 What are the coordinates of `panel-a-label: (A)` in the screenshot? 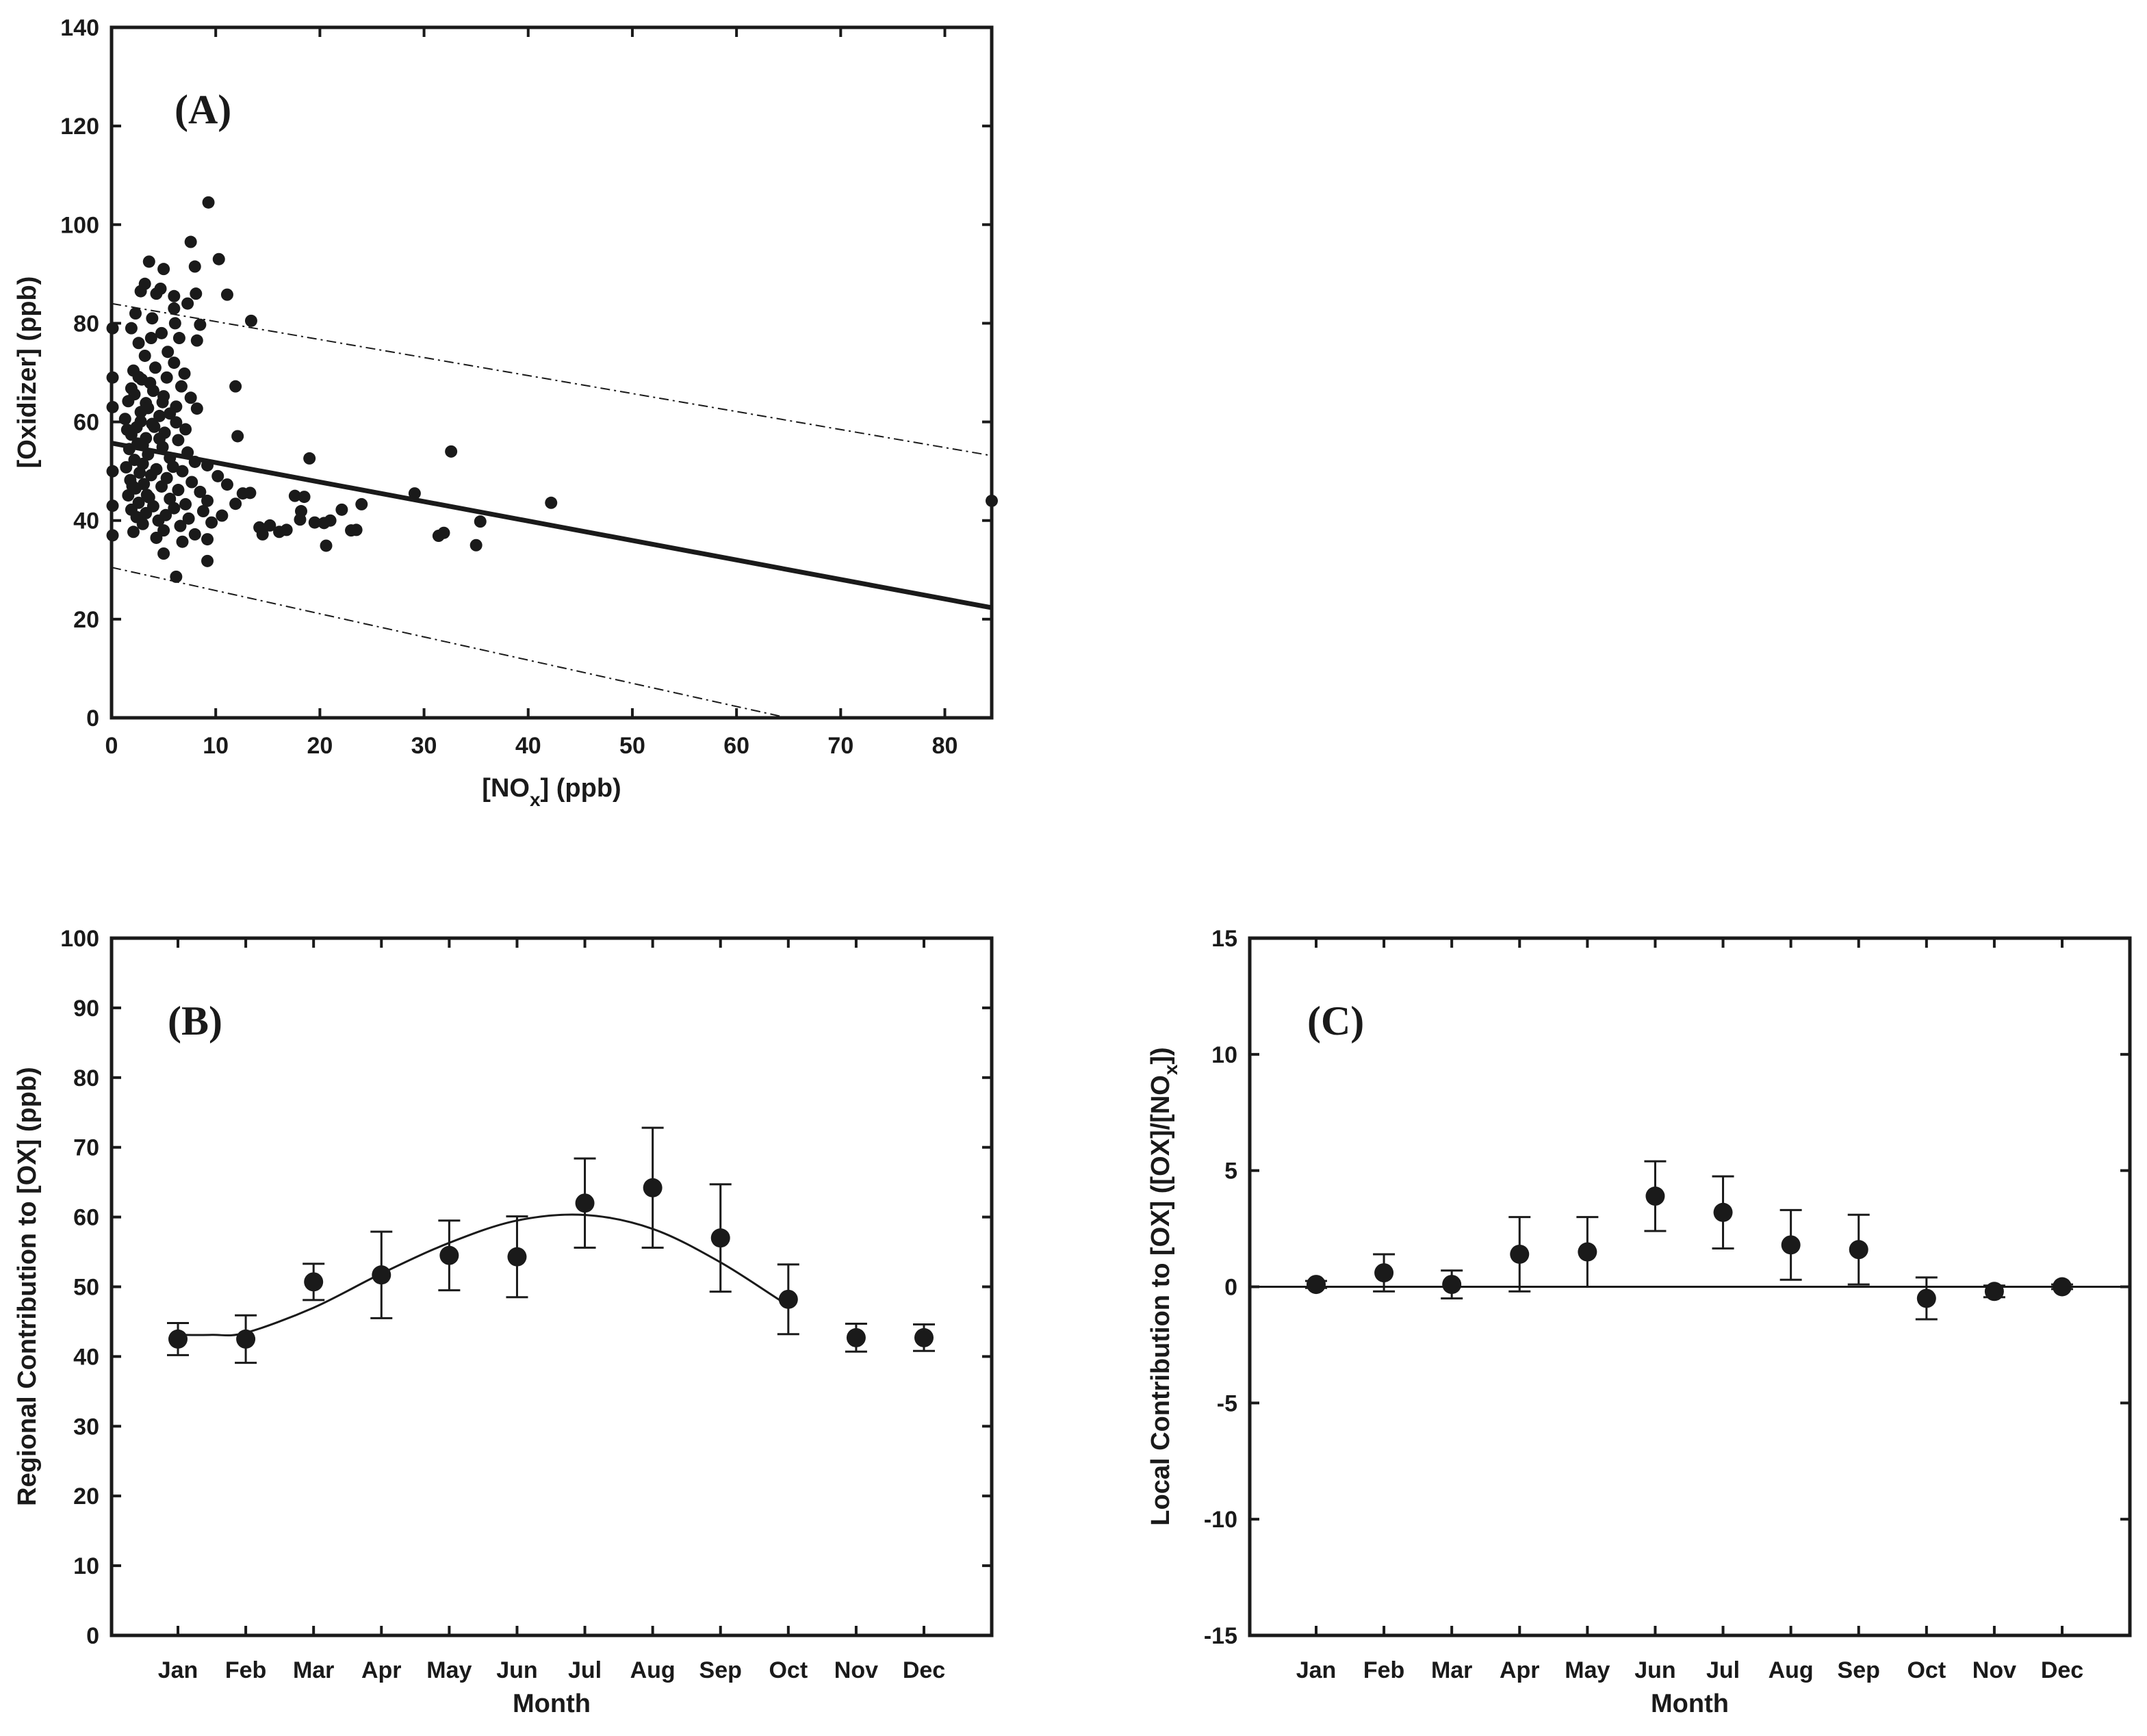 It's located at (203, 109).